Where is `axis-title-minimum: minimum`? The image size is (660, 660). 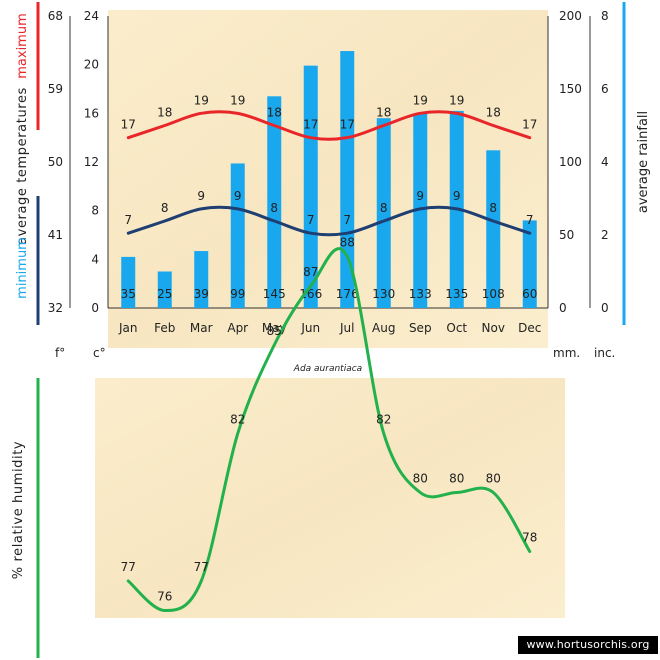 axis-title-minimum: minimum is located at coordinates (22, 268).